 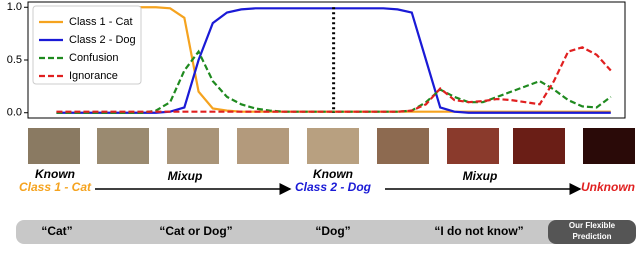 What do you see at coordinates (93, 76) in the screenshot?
I see `legend-label: Ignorance` at bounding box center [93, 76].